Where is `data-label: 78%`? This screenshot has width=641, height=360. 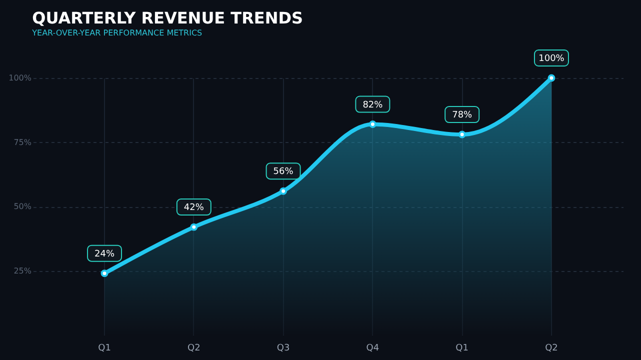 data-label: 78% is located at coordinates (462, 115).